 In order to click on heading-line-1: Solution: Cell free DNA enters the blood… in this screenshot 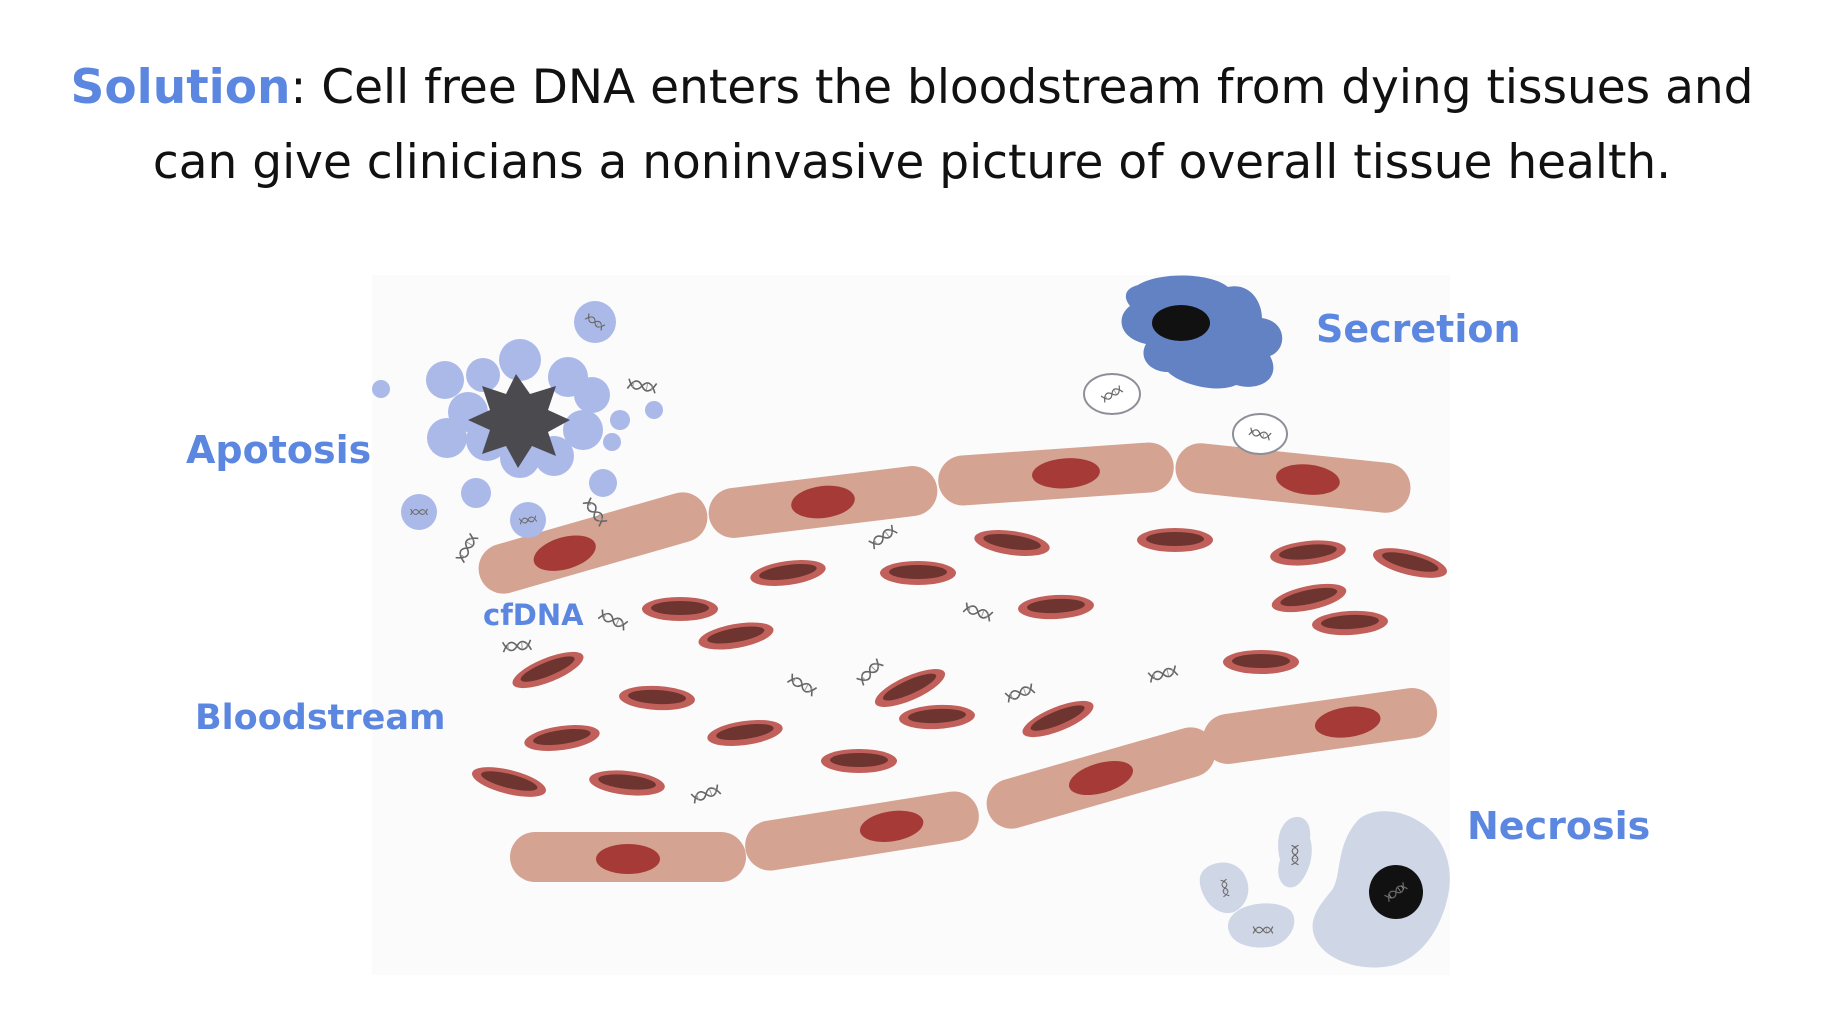, I will do `click(912, 87)`.